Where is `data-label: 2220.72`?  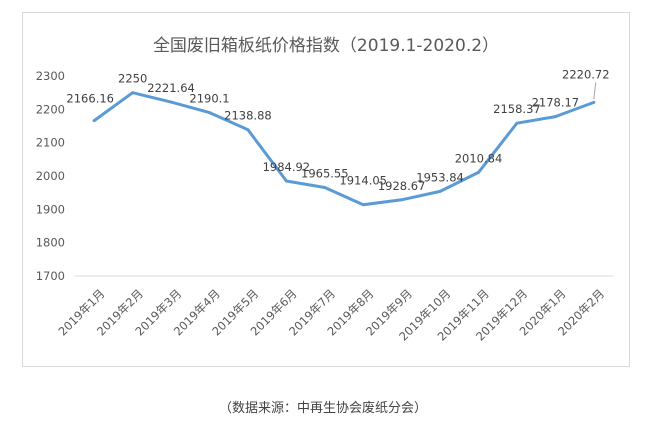
data-label: 2220.72 is located at coordinates (586, 74).